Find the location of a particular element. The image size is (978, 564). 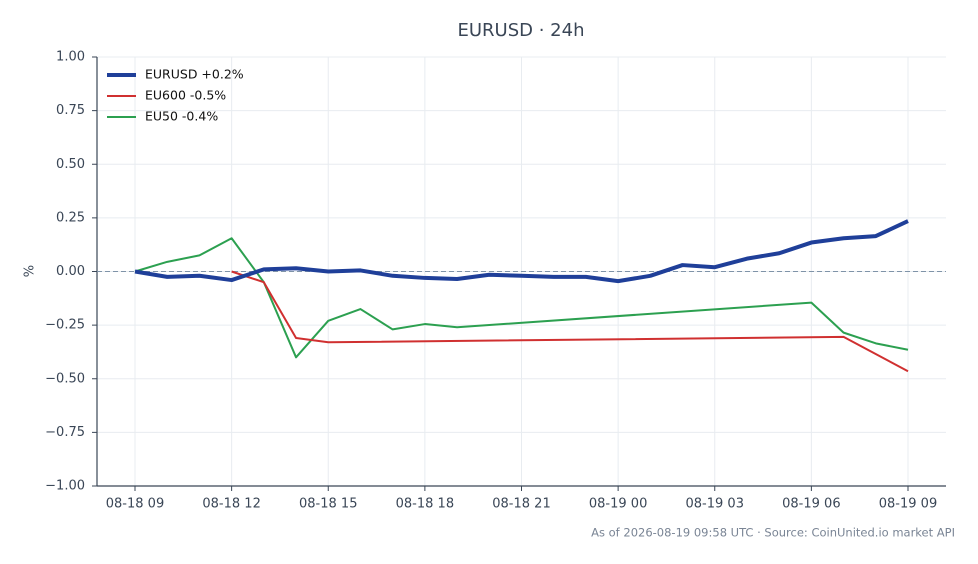

x-tick-label: 08-18 12 is located at coordinates (231, 504).